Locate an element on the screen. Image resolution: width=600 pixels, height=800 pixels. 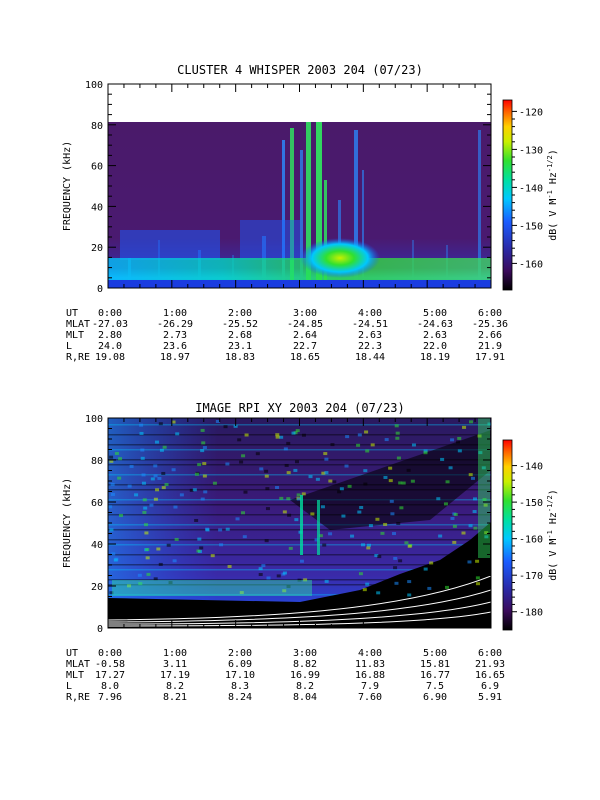
ephemeris-value: 16.99 is located at coordinates (305, 675).